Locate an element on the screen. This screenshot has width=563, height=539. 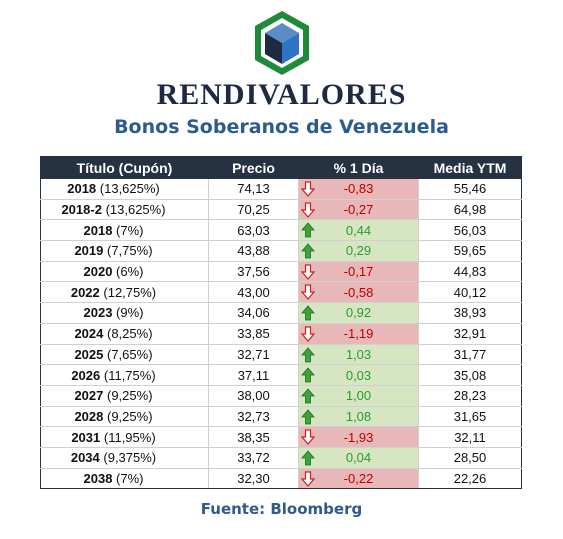
bond-change-value: 1,00 is located at coordinates (358, 396).